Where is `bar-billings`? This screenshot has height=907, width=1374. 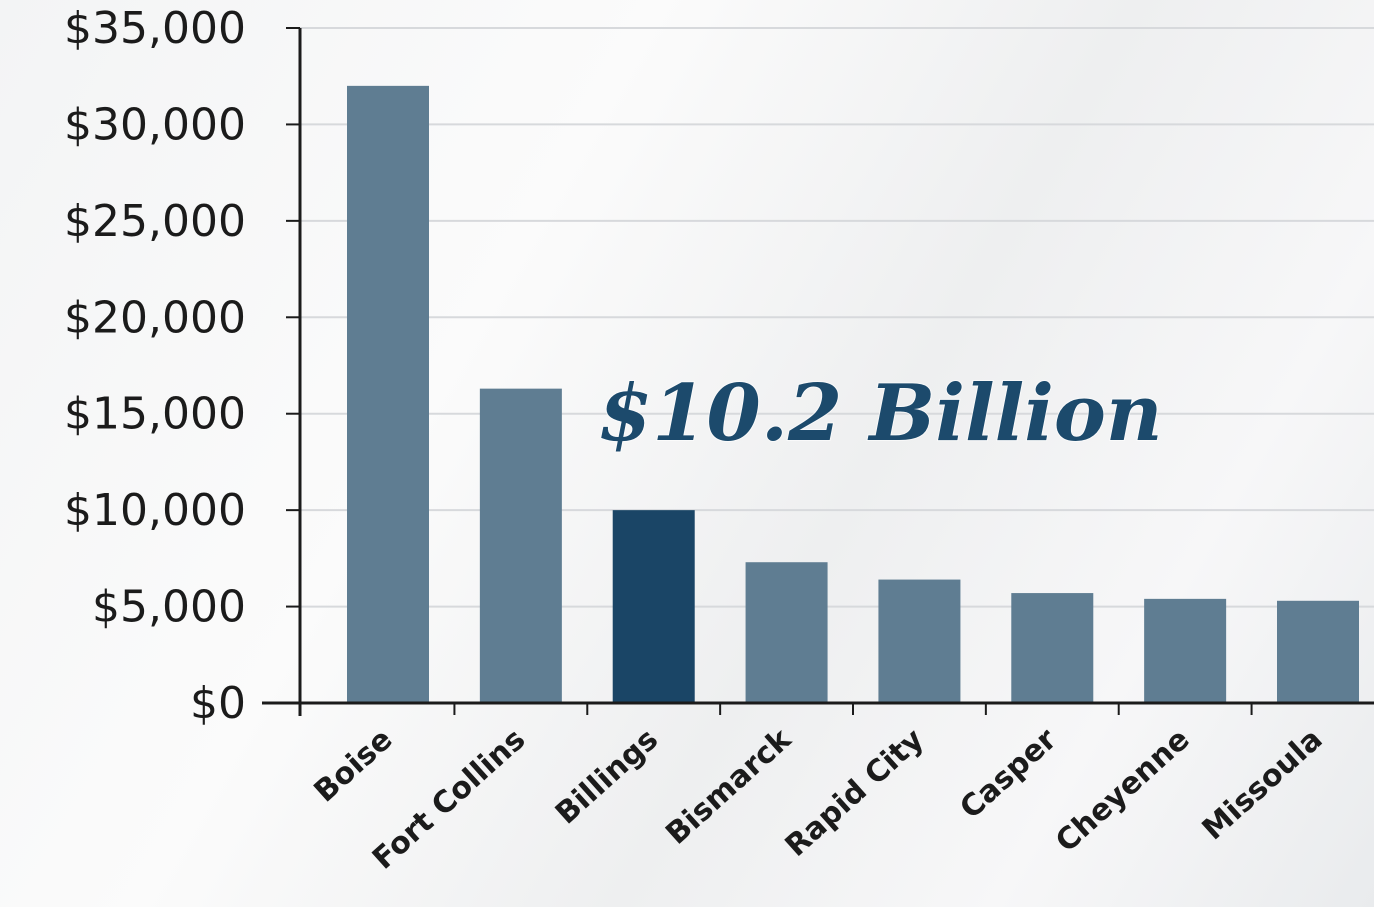
bar-billings is located at coordinates (653, 606).